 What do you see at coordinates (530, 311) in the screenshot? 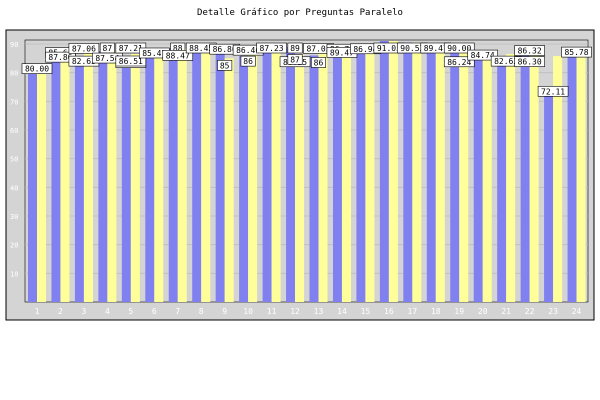
I see `x-tick-label: 22` at bounding box center [530, 311].